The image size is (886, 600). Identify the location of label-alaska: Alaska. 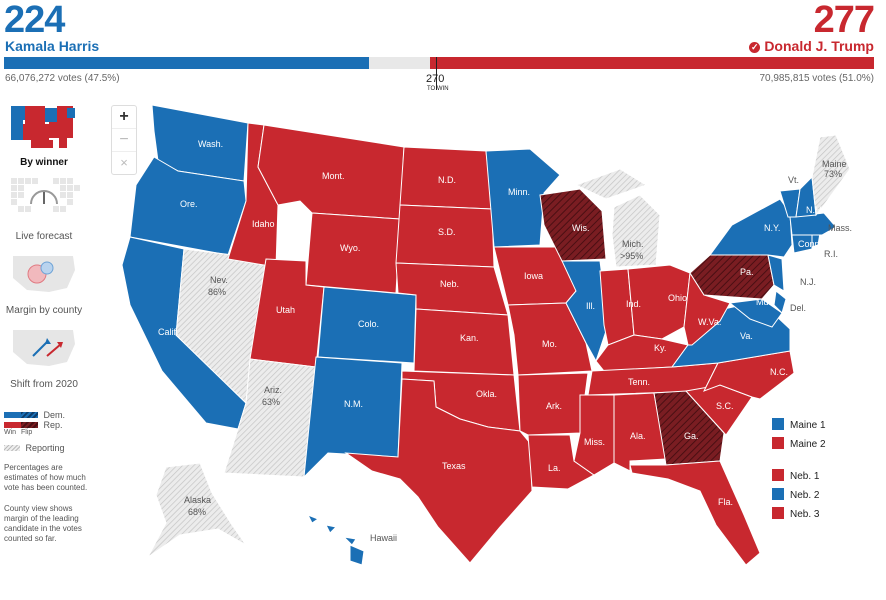
(197, 500).